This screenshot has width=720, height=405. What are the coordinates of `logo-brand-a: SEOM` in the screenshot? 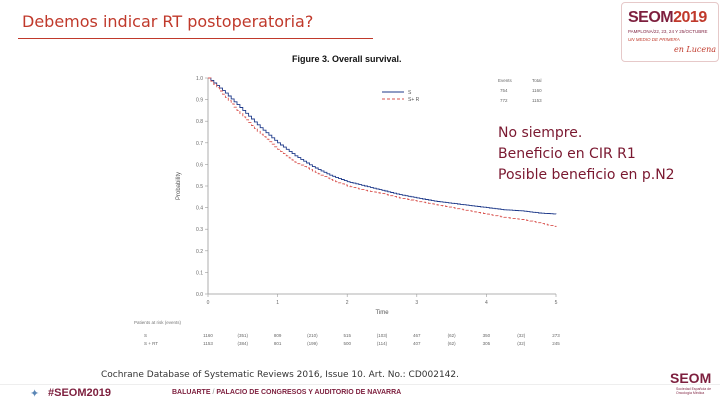 It's located at (651, 17).